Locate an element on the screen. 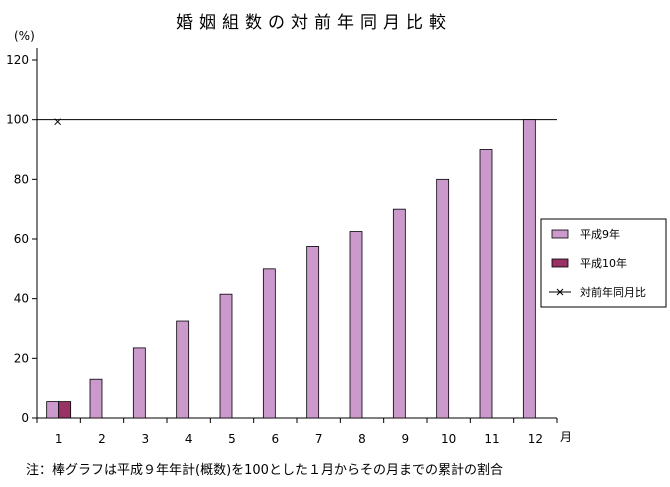  y-axis-label: (%) is located at coordinates (24, 36).